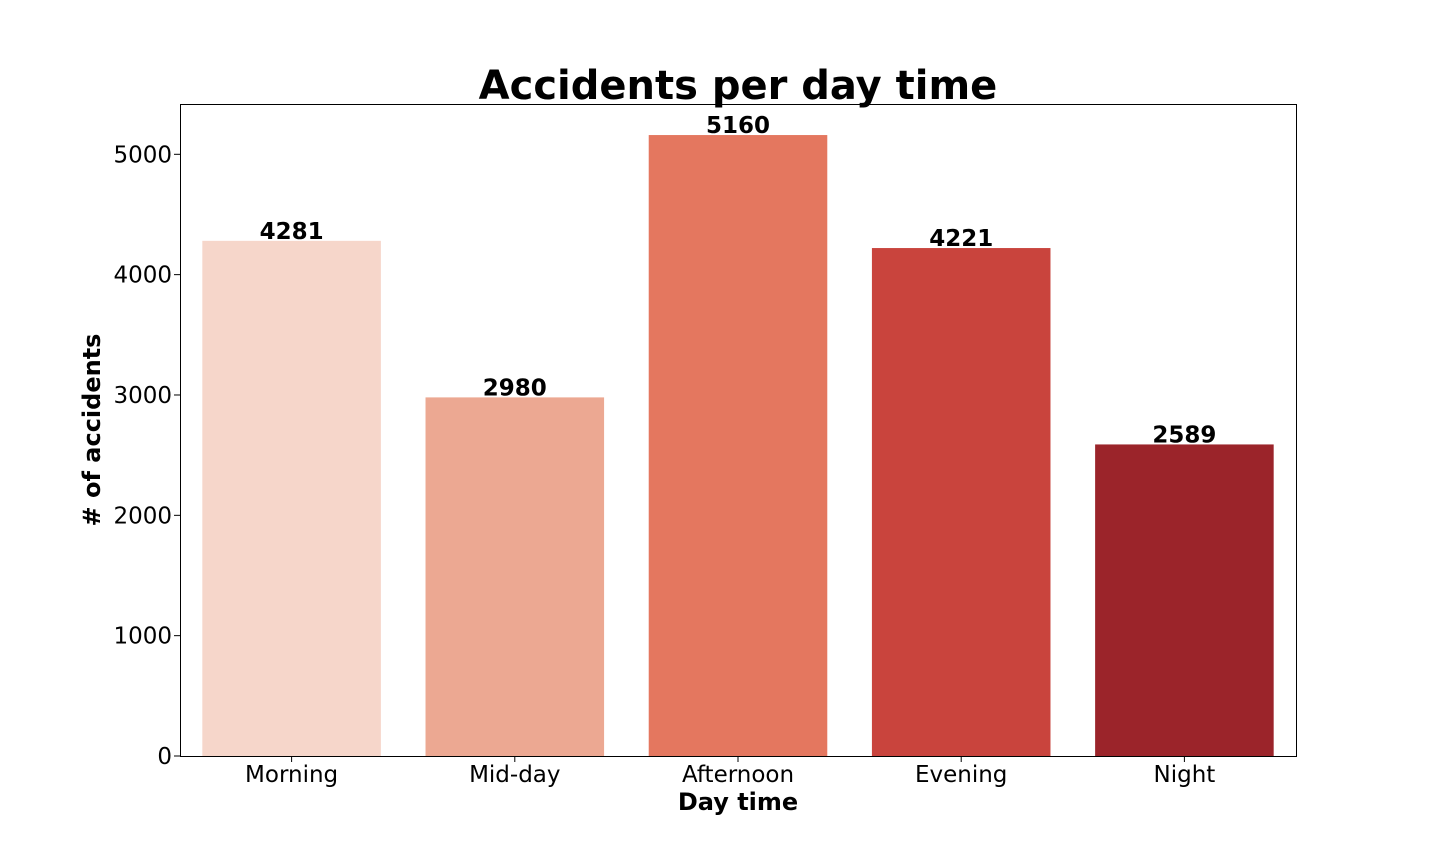  What do you see at coordinates (1184, 435) in the screenshot?
I see `data-label: 2589` at bounding box center [1184, 435].